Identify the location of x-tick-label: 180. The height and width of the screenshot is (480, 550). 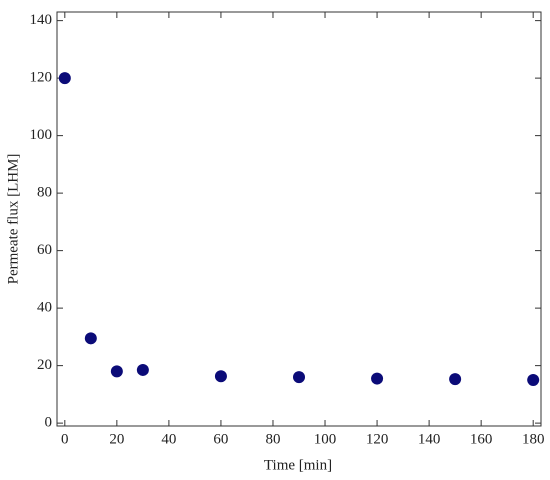
(533, 439).